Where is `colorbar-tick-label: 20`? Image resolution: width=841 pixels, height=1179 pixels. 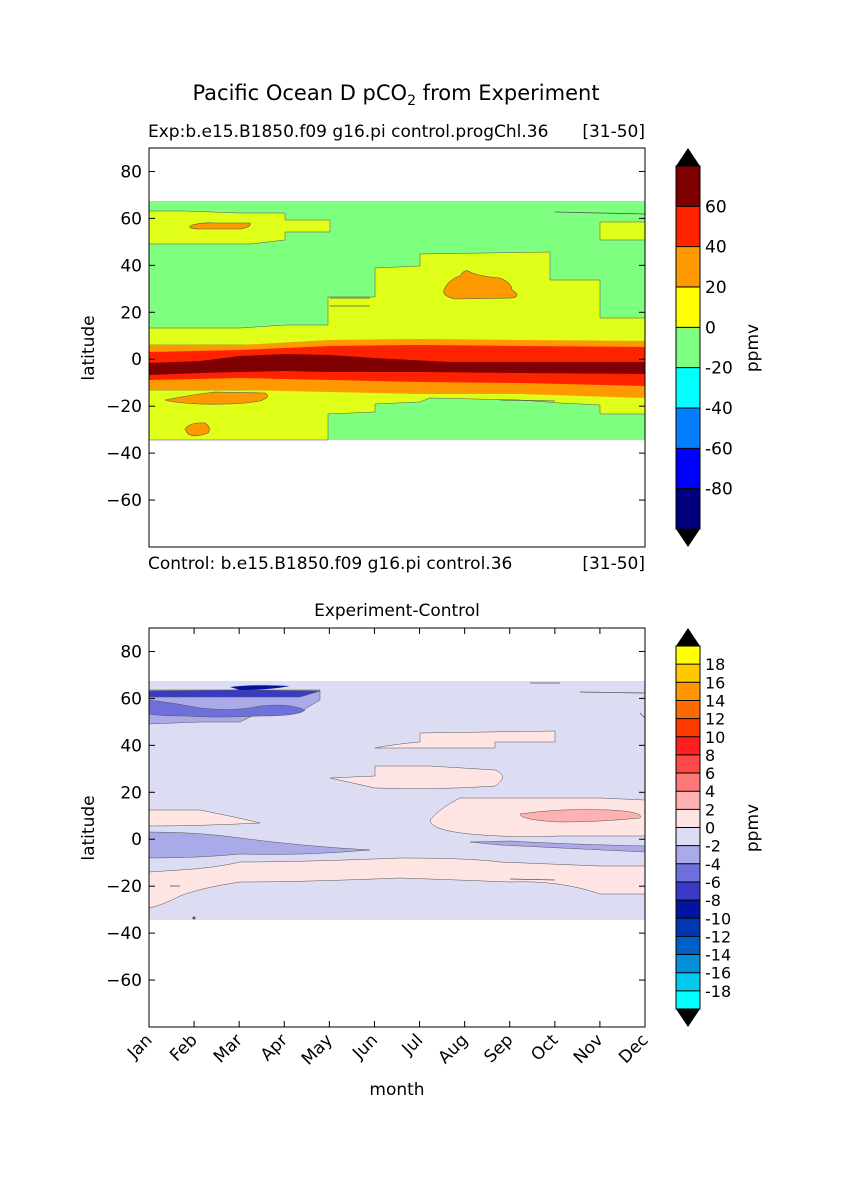 colorbar-tick-label: 20 is located at coordinates (716, 288).